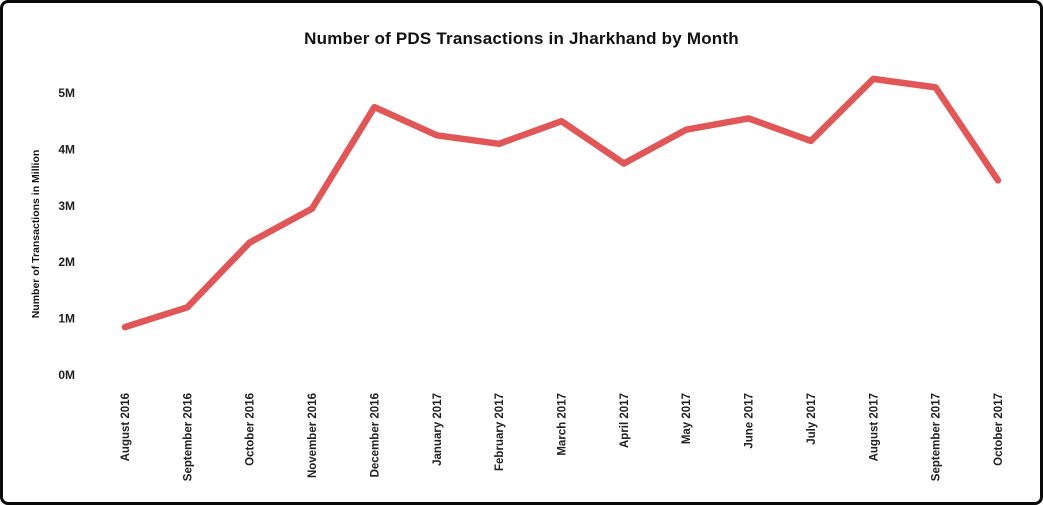 This screenshot has width=1043, height=505. Describe the element at coordinates (937, 437) in the screenshot. I see `x-axis-tick-label: September 2017` at that location.